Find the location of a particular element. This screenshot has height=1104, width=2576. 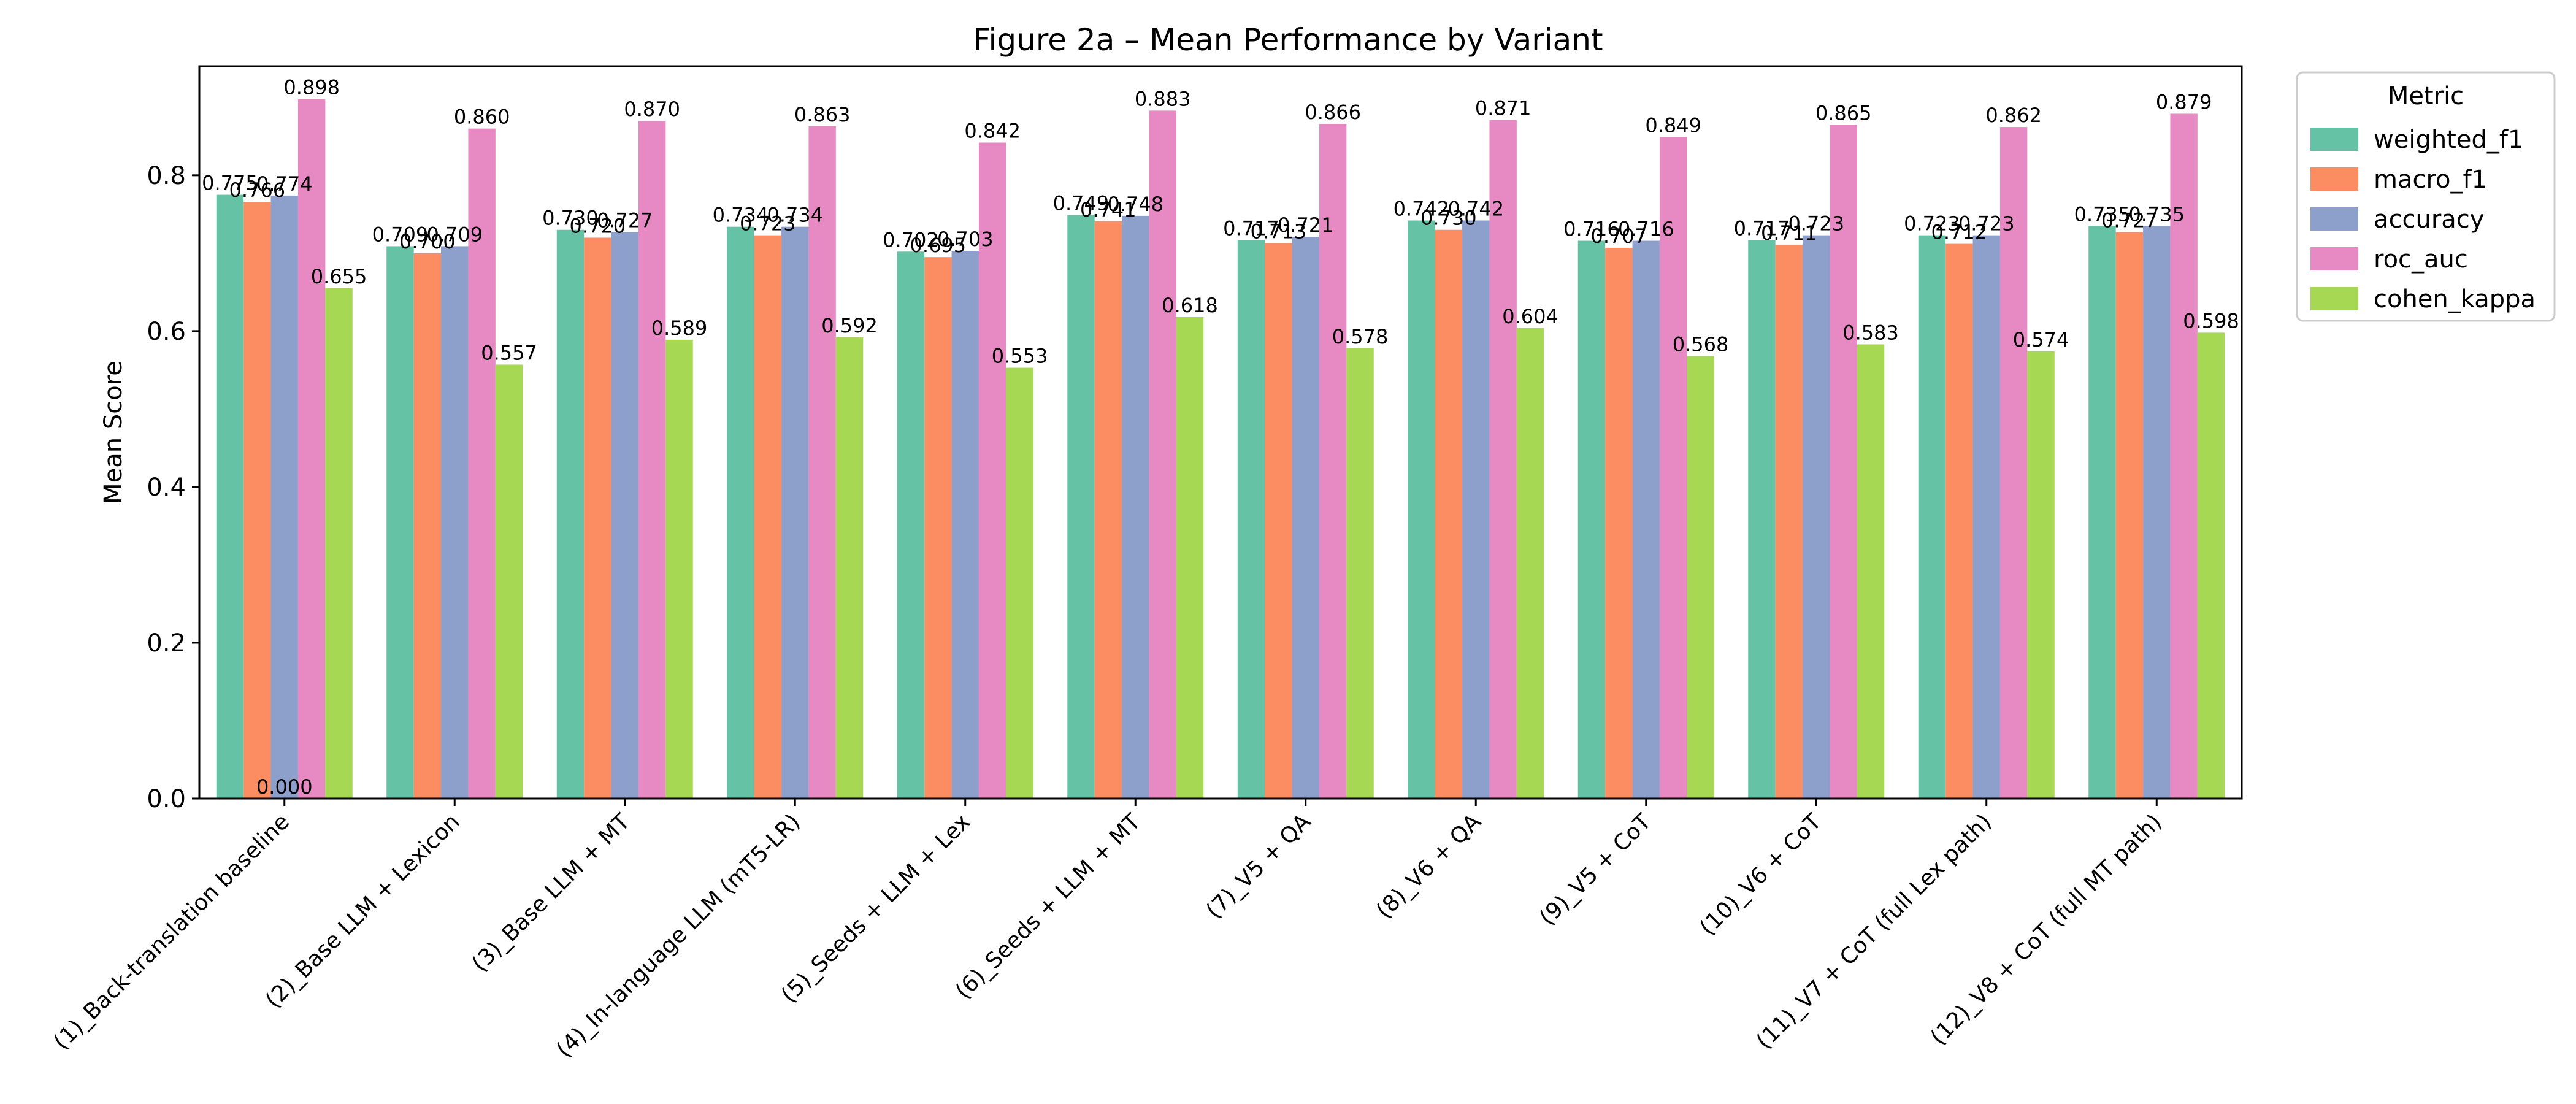

data-label-macro_f1-2: 0.700 is located at coordinates (427, 241).